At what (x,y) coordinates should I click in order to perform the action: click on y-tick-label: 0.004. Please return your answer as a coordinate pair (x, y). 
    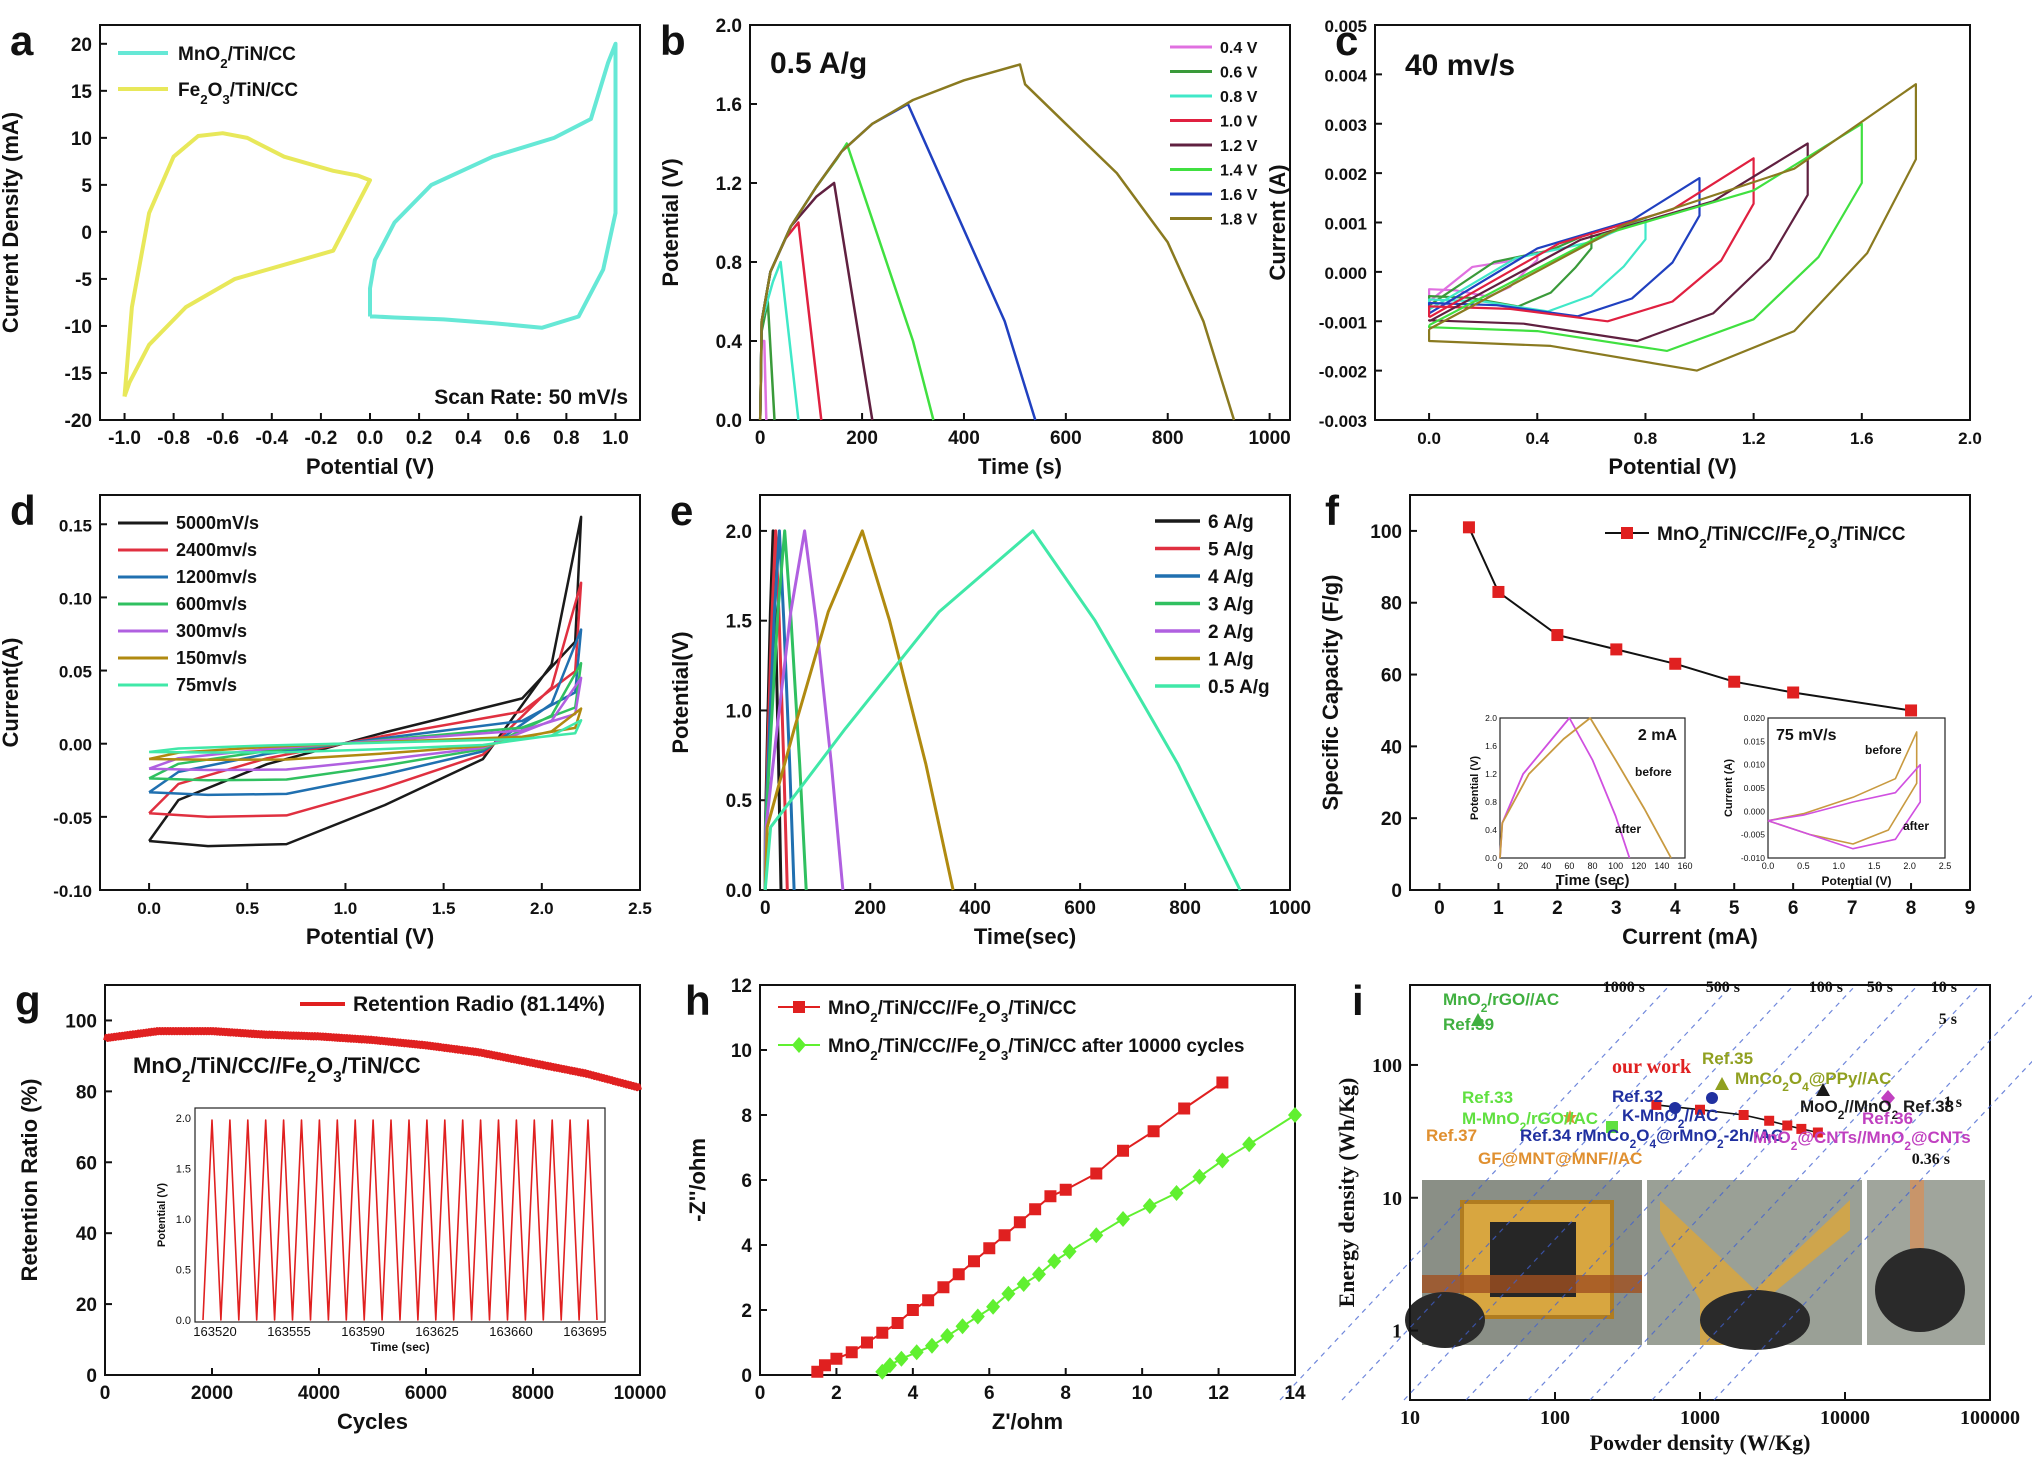
    Looking at the image, I should click on (1345, 75).